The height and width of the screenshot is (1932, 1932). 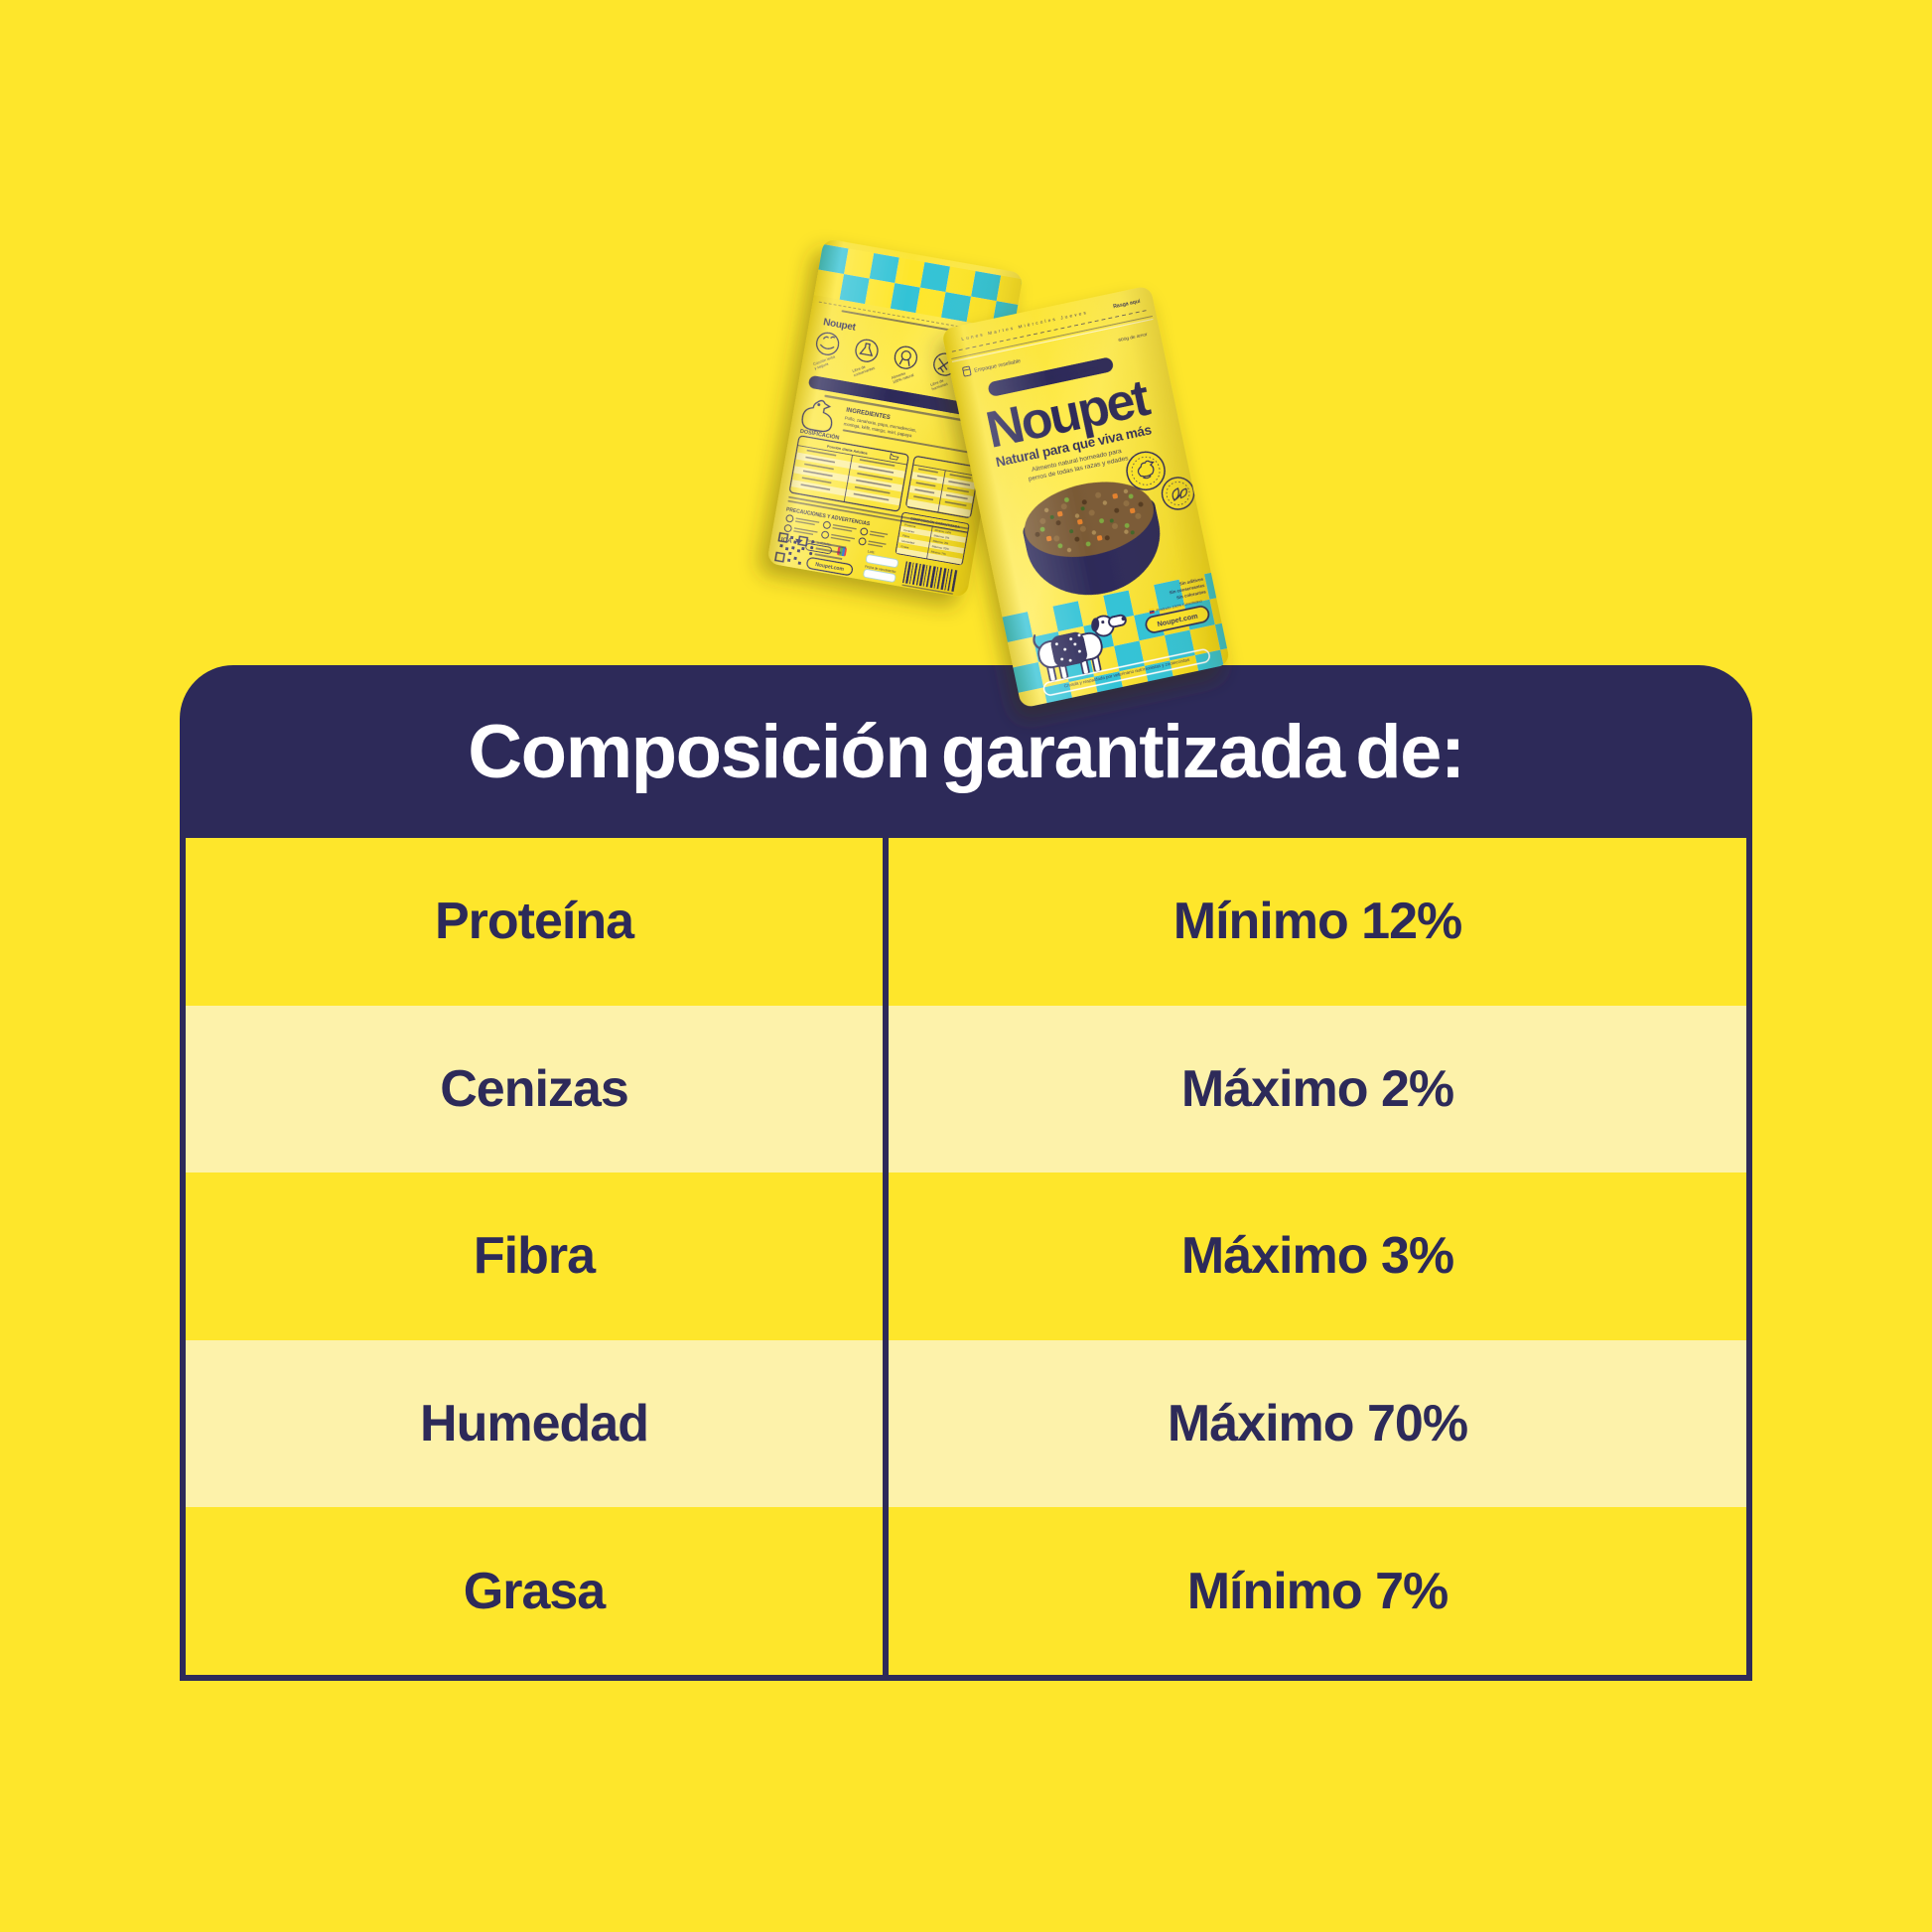 What do you see at coordinates (966, 1257) in the screenshot?
I see `table-row: Fibra Máximo 3%` at bounding box center [966, 1257].